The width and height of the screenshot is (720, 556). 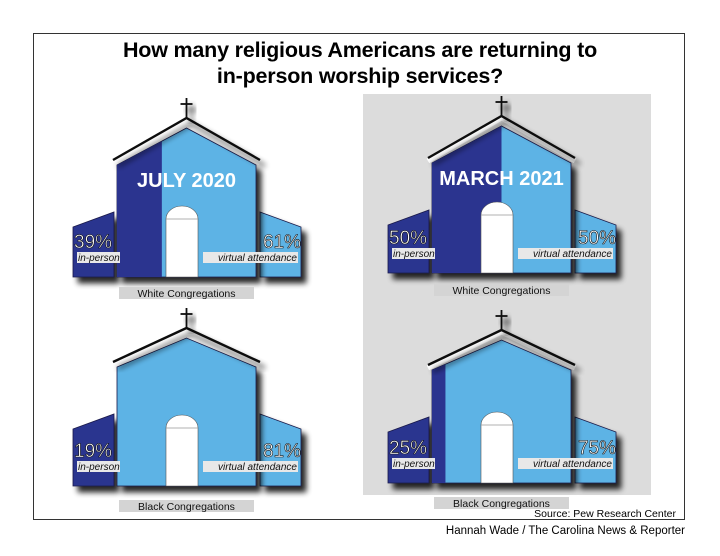 What do you see at coordinates (605, 514) in the screenshot?
I see `source-note: Source: Pew Research Center` at bounding box center [605, 514].